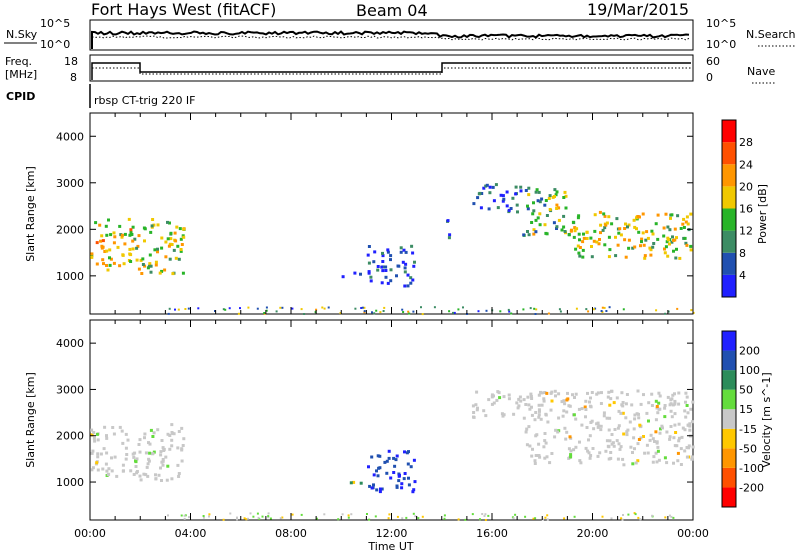  What do you see at coordinates (391, 71) in the screenshot?
I see `nave-series` at bounding box center [391, 71].